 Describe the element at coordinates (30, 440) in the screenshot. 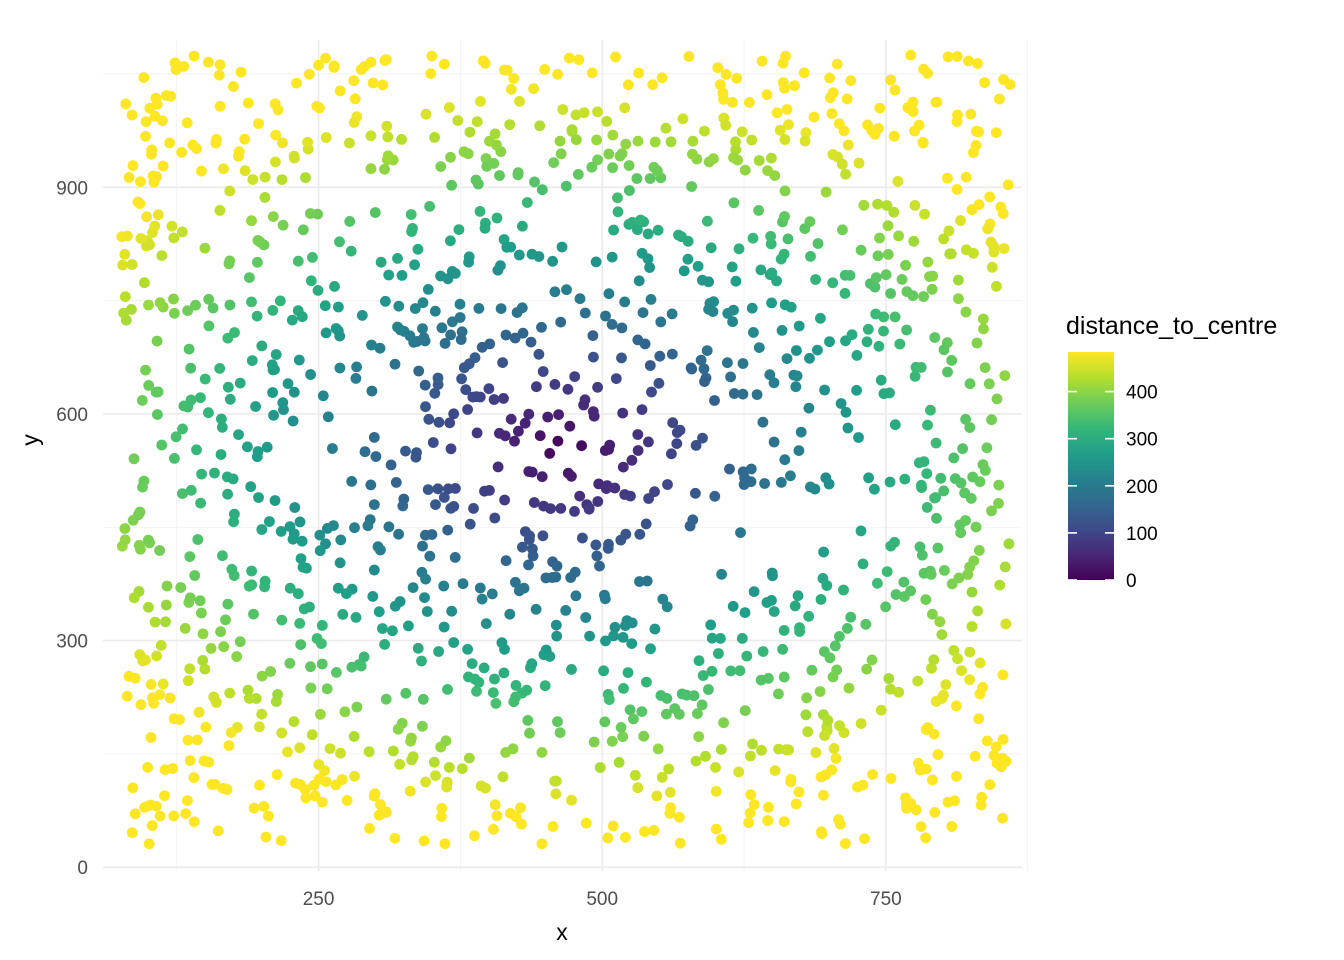

I see `y-axis-title: y` at that location.